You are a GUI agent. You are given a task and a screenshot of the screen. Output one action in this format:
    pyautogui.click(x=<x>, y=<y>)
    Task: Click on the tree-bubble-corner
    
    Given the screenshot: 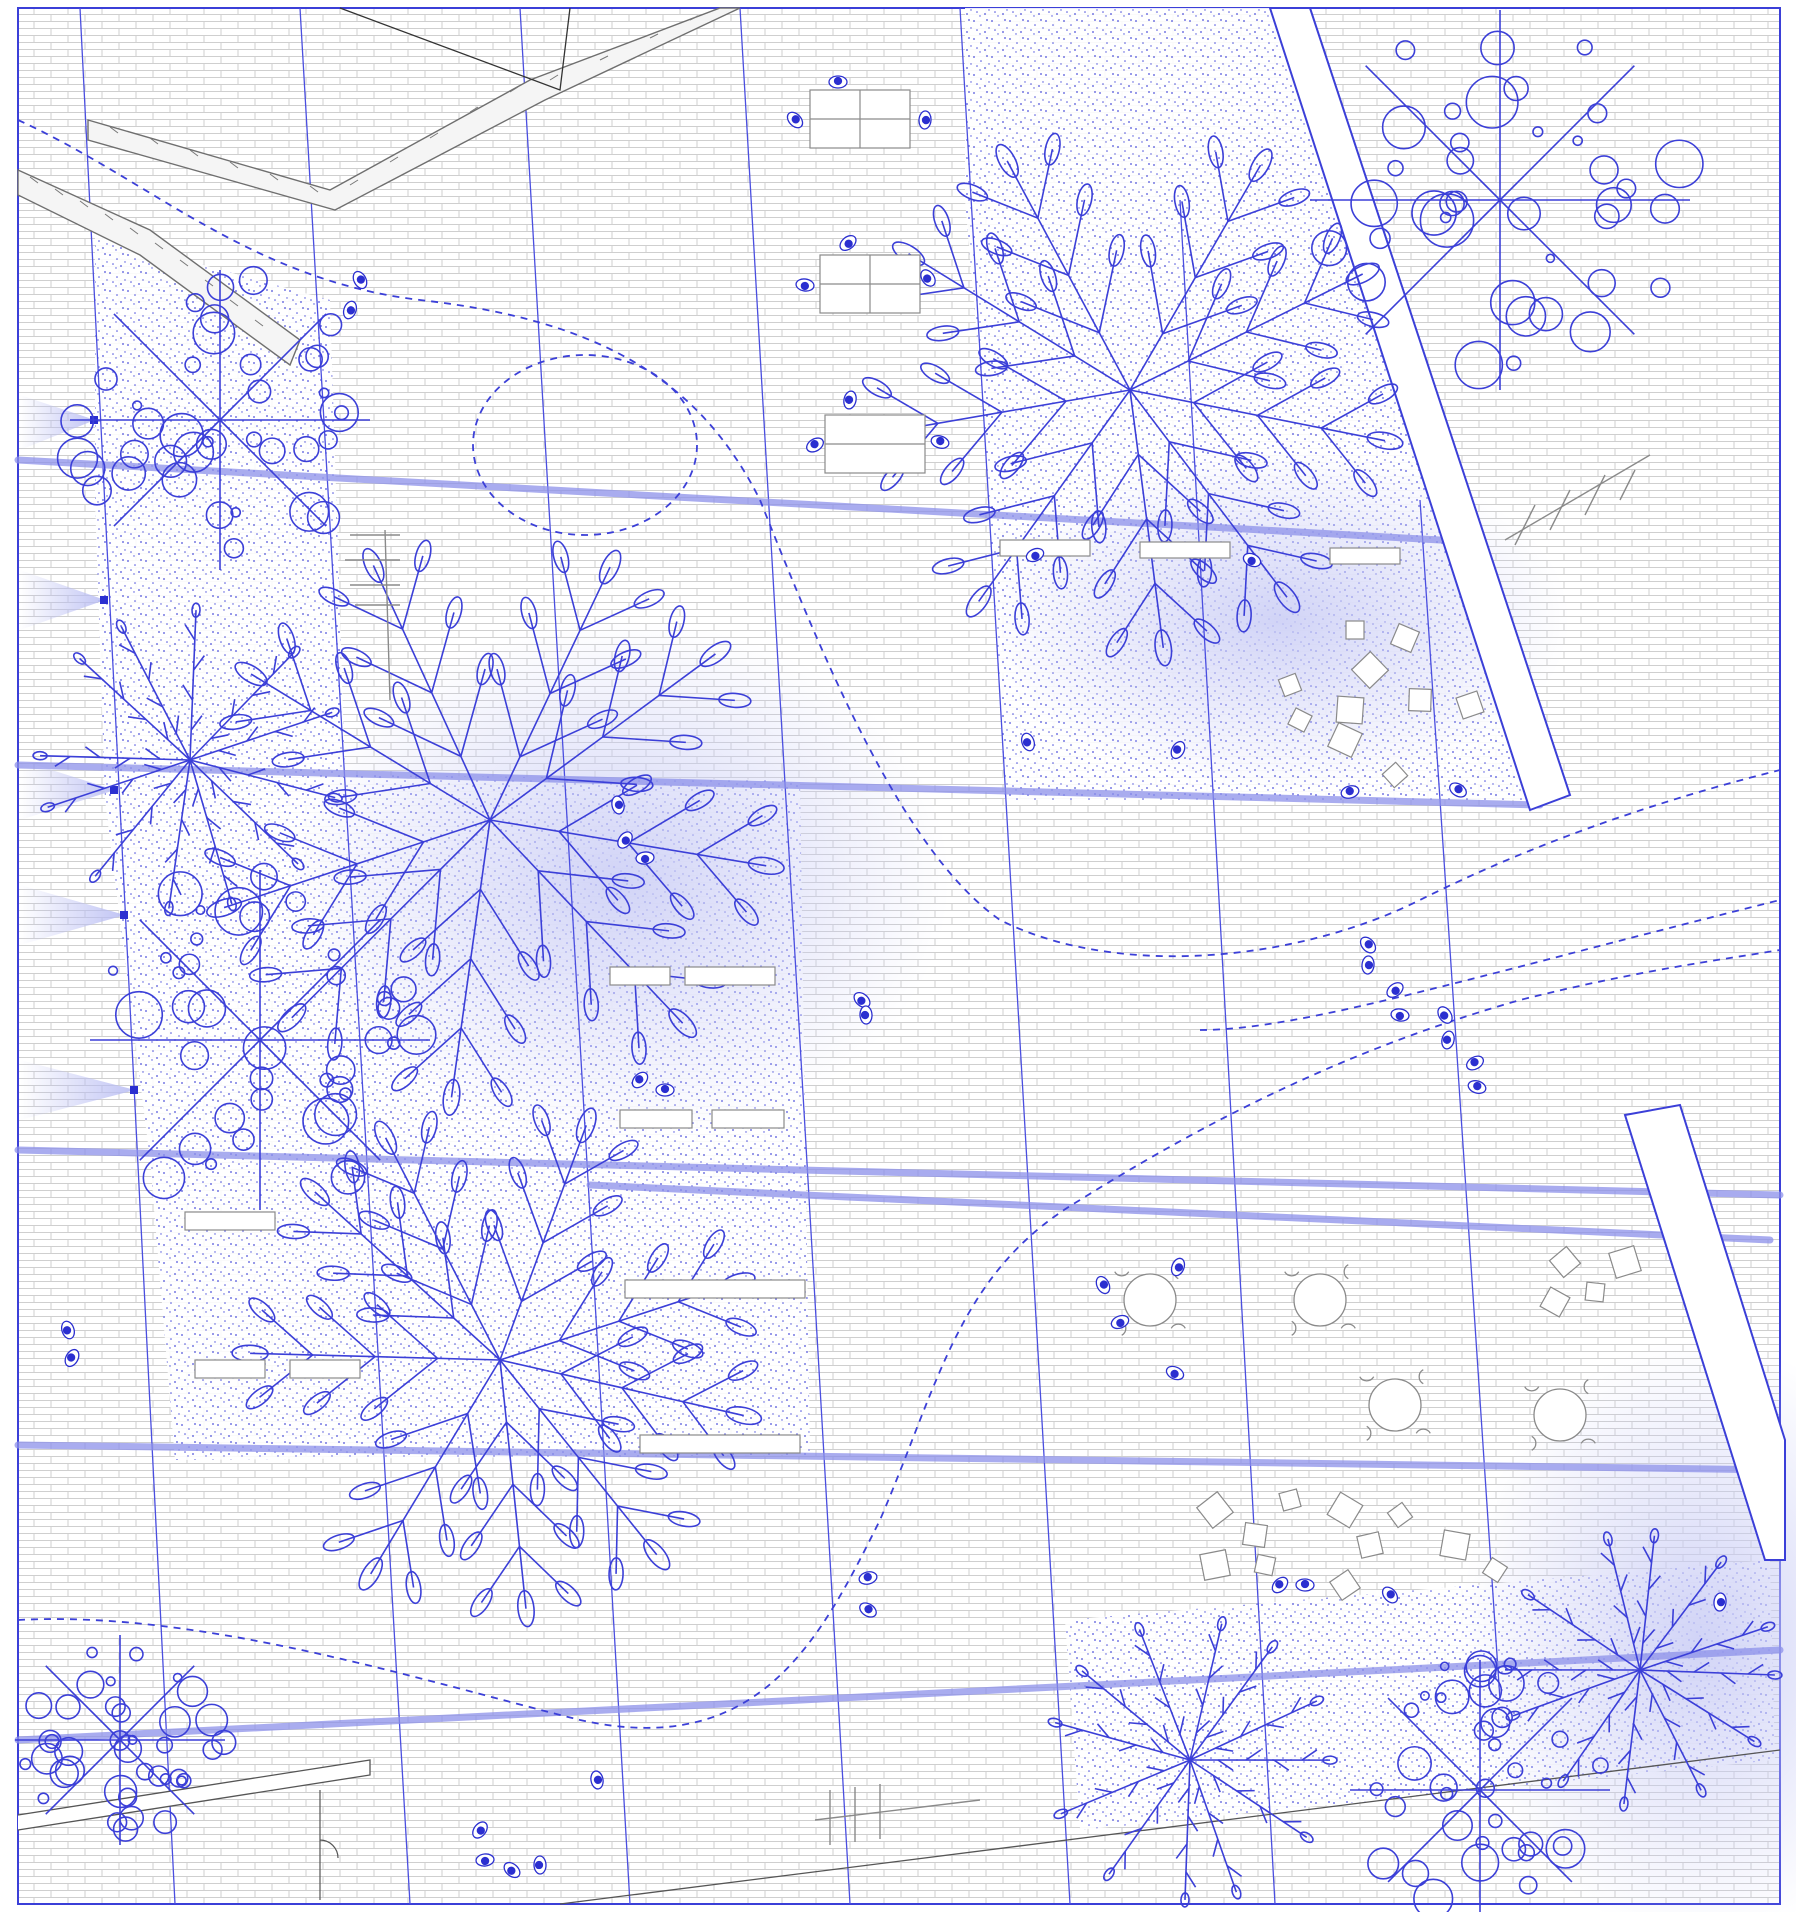 What is the action you would take?
    pyautogui.click(x=126, y=1740)
    